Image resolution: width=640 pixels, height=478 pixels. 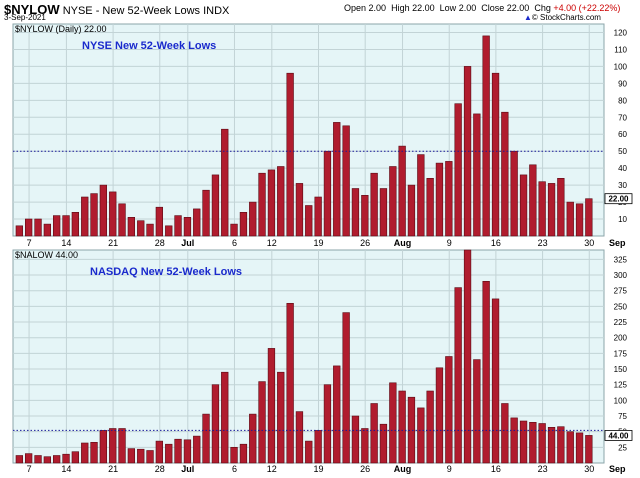 I want to click on x-tick-label: Jul, so click(x=187, y=469).